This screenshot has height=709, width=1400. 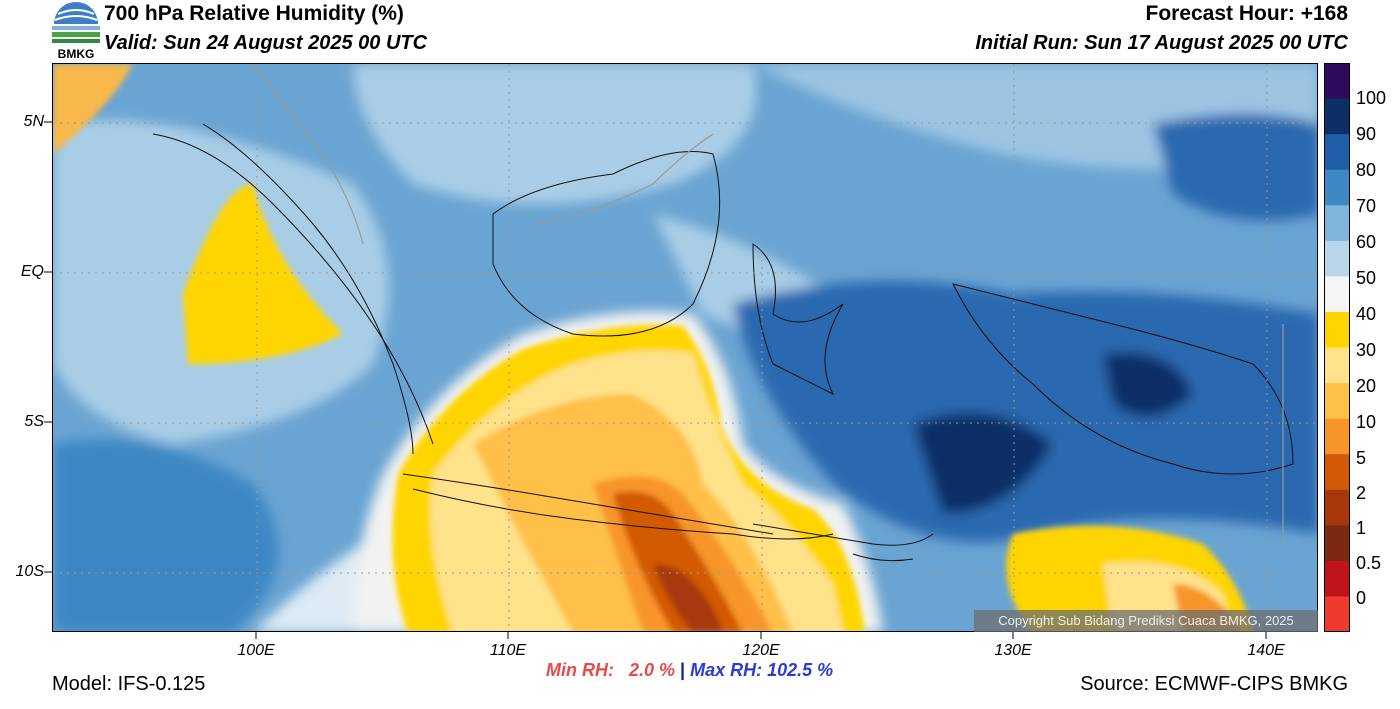 What do you see at coordinates (33, 121) in the screenshot?
I see `lat-label-5n: 5N` at bounding box center [33, 121].